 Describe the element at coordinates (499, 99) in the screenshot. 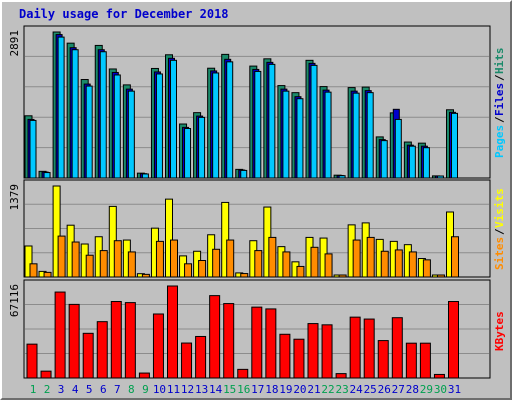

I see `legend-files: Files` at that location.